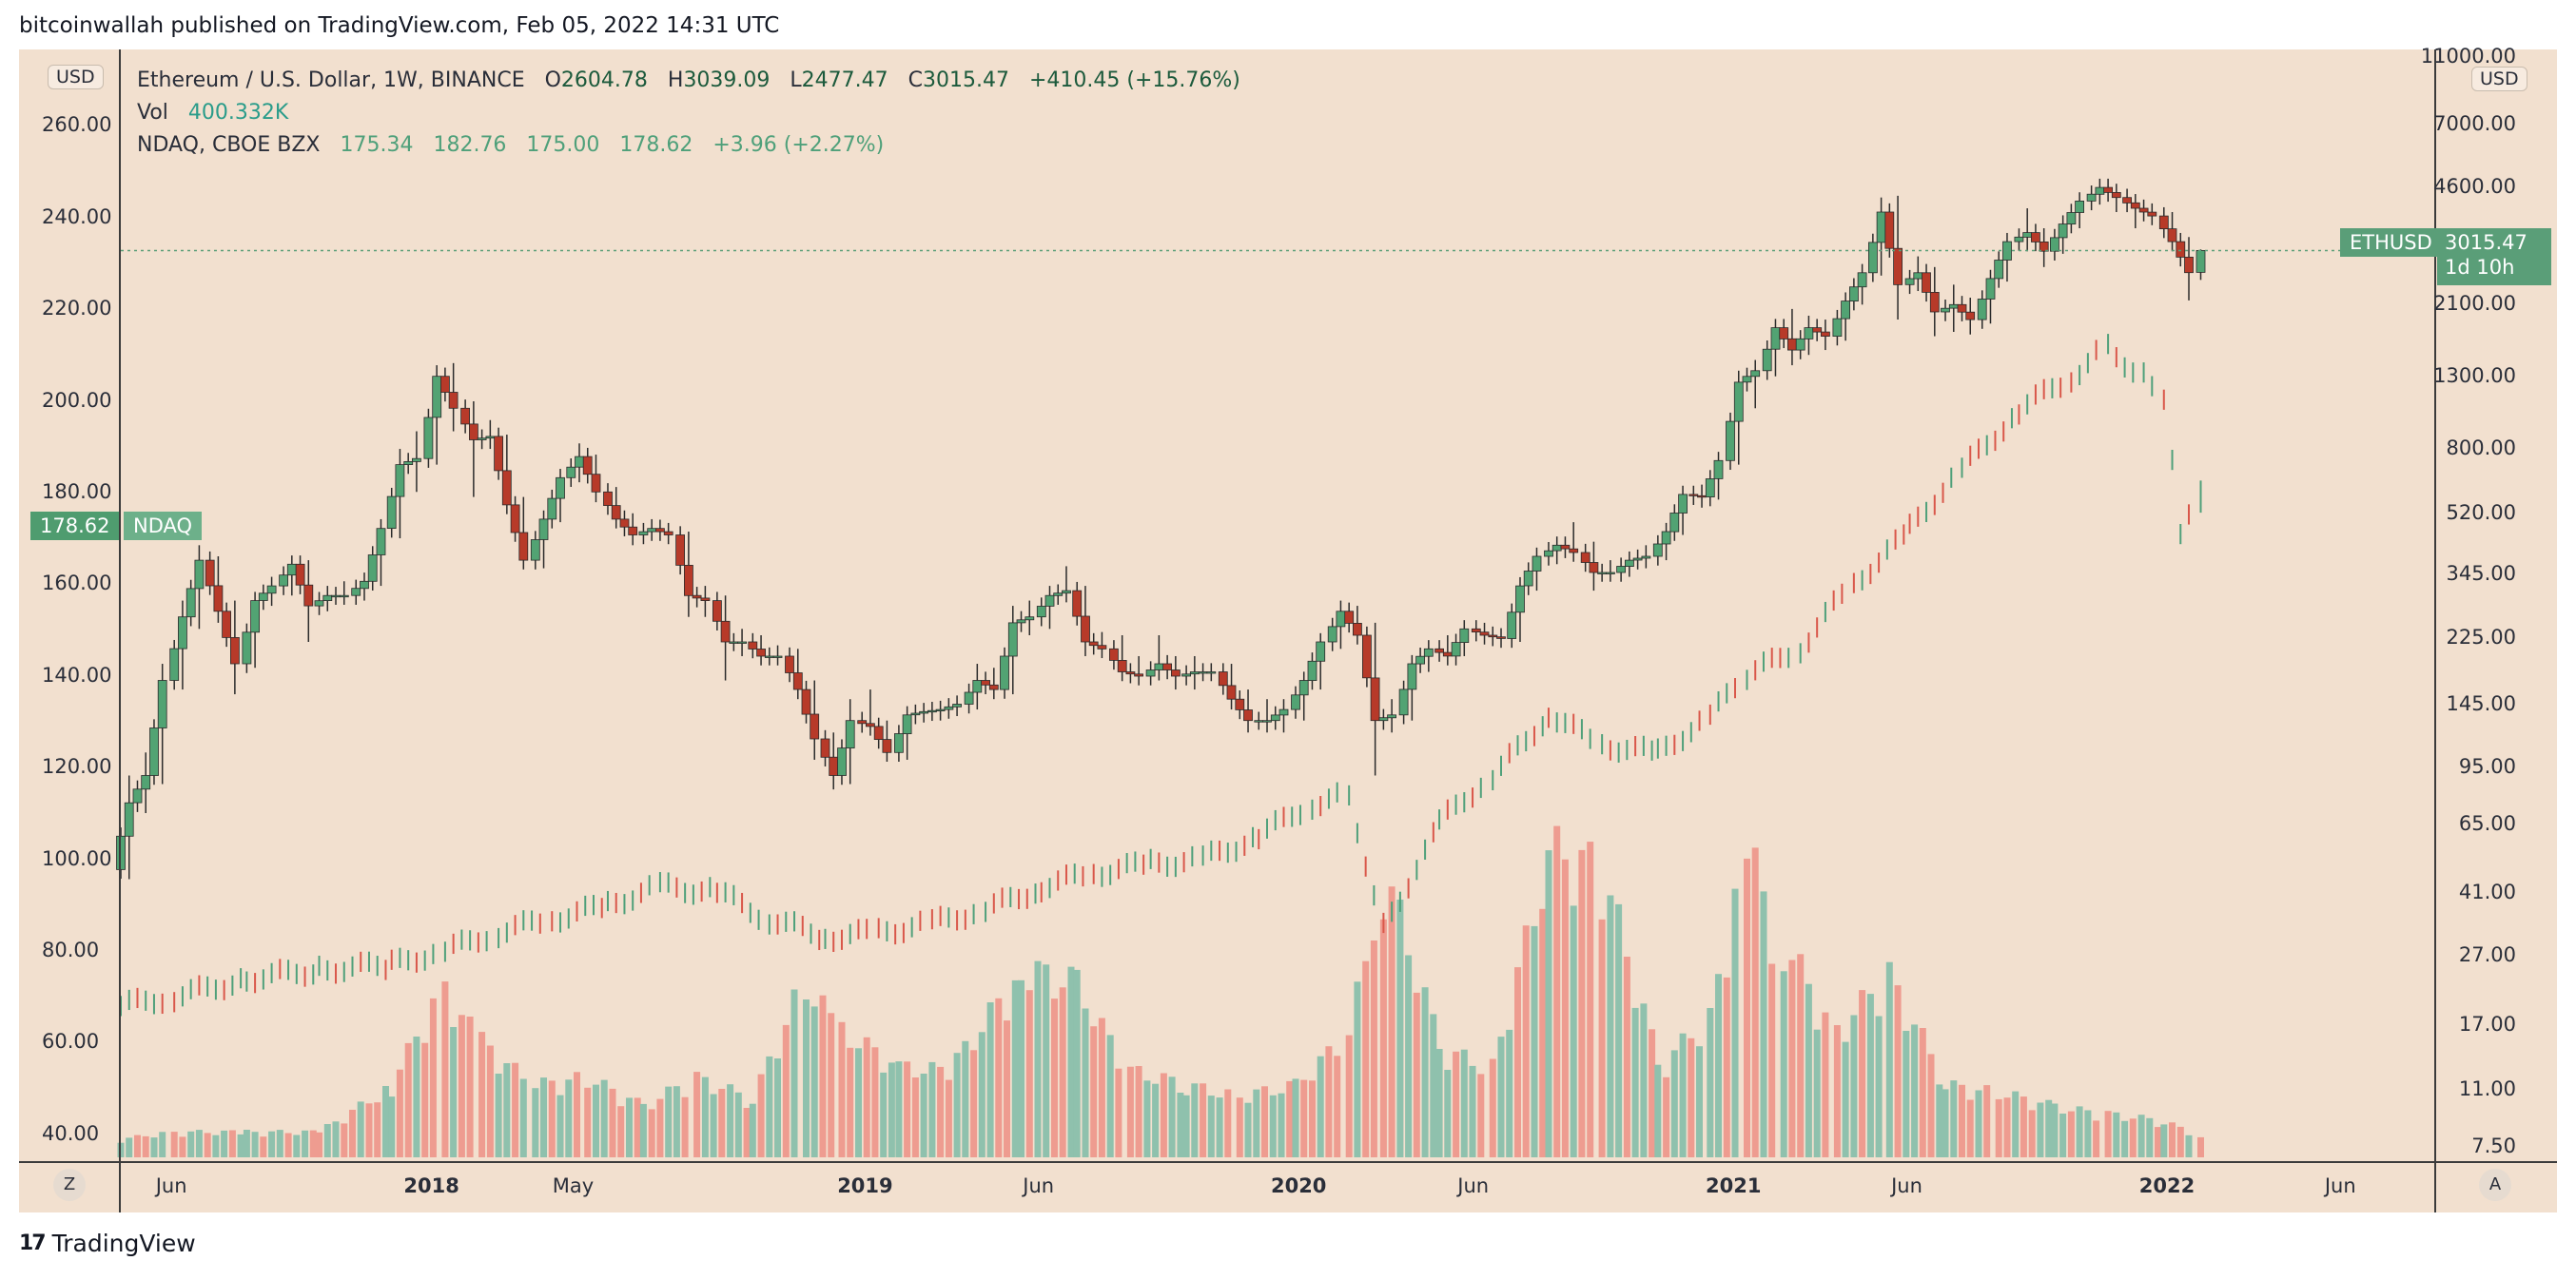 This screenshot has width=2576, height=1280. Describe the element at coordinates (76, 77) in the screenshot. I see `left-currency-button: USD` at that location.